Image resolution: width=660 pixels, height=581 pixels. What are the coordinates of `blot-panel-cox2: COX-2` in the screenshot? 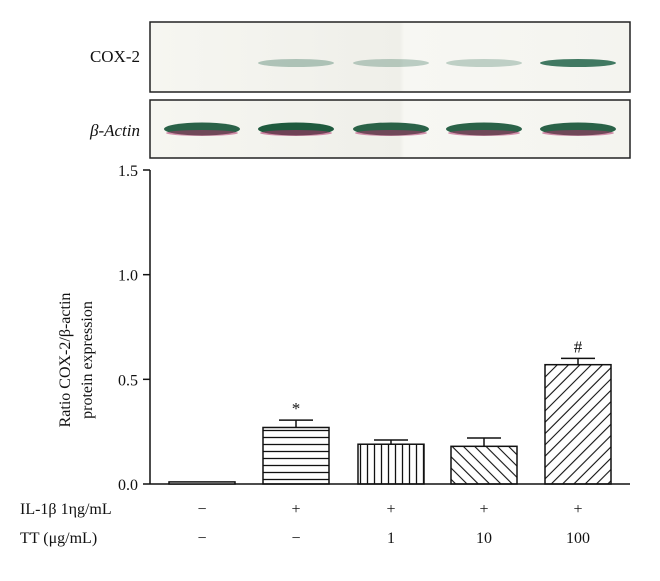 It's located at (360, 57).